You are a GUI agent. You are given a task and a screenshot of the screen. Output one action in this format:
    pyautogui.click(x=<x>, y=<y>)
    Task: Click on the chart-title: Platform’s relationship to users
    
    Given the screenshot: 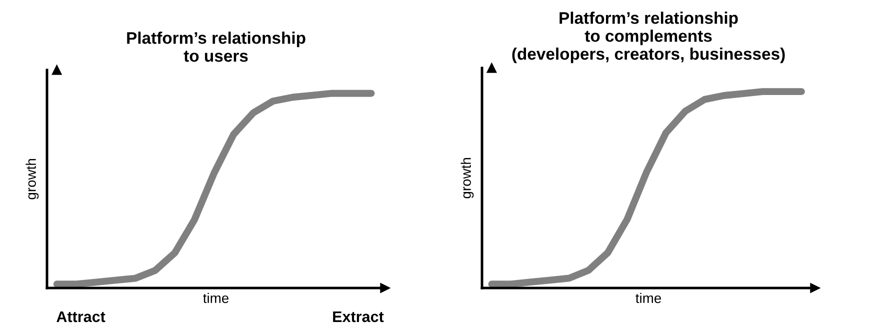 What is the action you would take?
    pyautogui.click(x=216, y=47)
    